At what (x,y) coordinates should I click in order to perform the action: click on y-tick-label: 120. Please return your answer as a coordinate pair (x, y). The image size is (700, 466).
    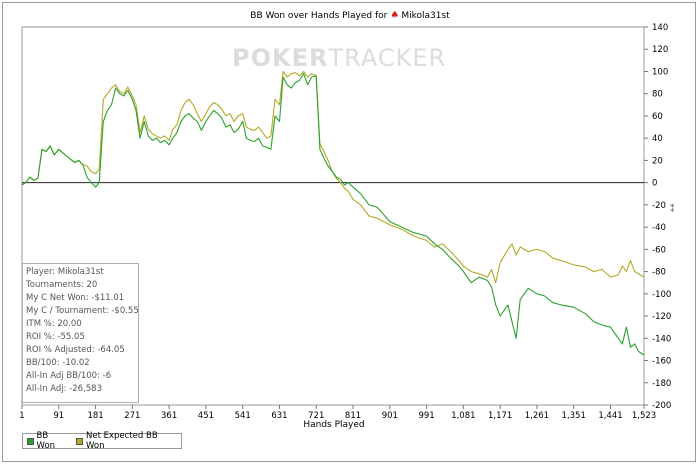
    Looking at the image, I should click on (660, 50).